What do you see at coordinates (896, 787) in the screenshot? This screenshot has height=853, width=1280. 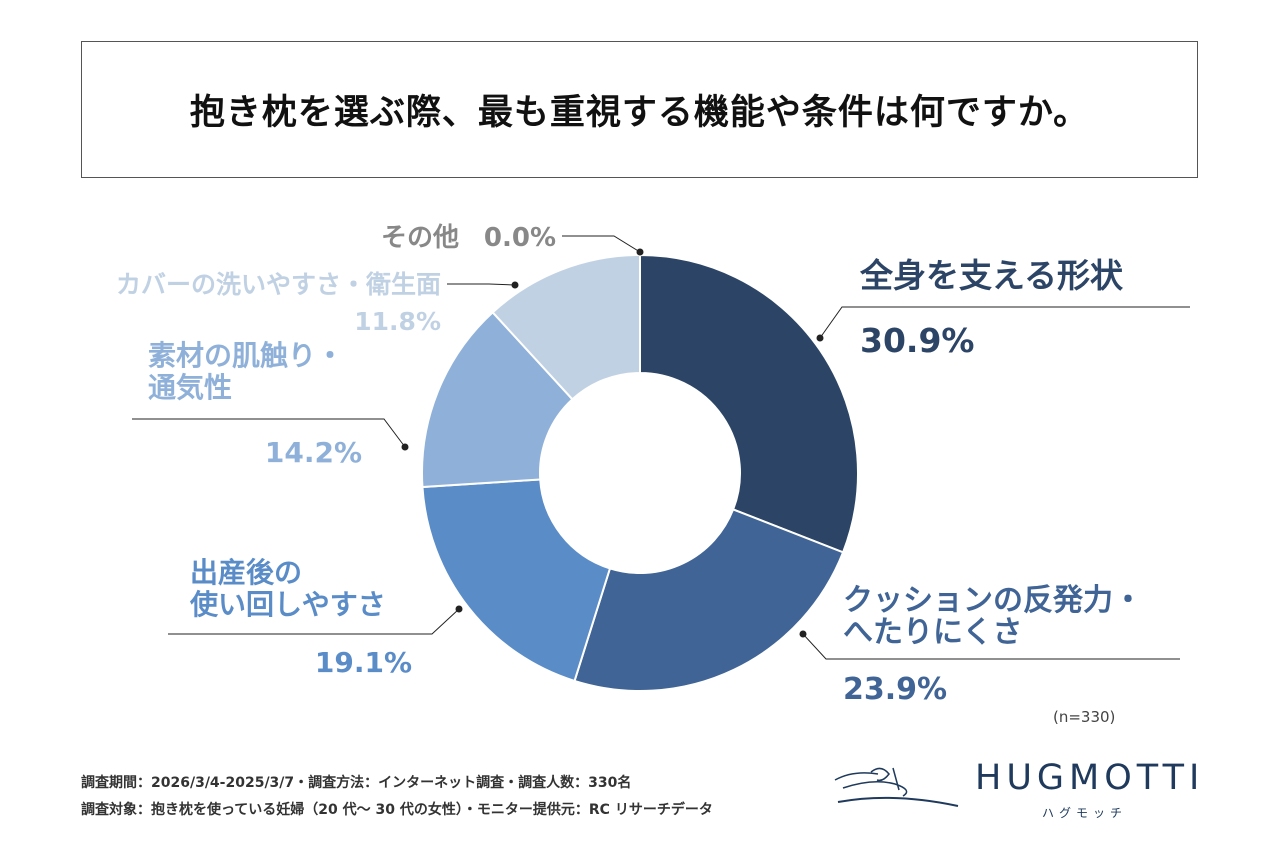 I see `hugmotti-logo-icon` at bounding box center [896, 787].